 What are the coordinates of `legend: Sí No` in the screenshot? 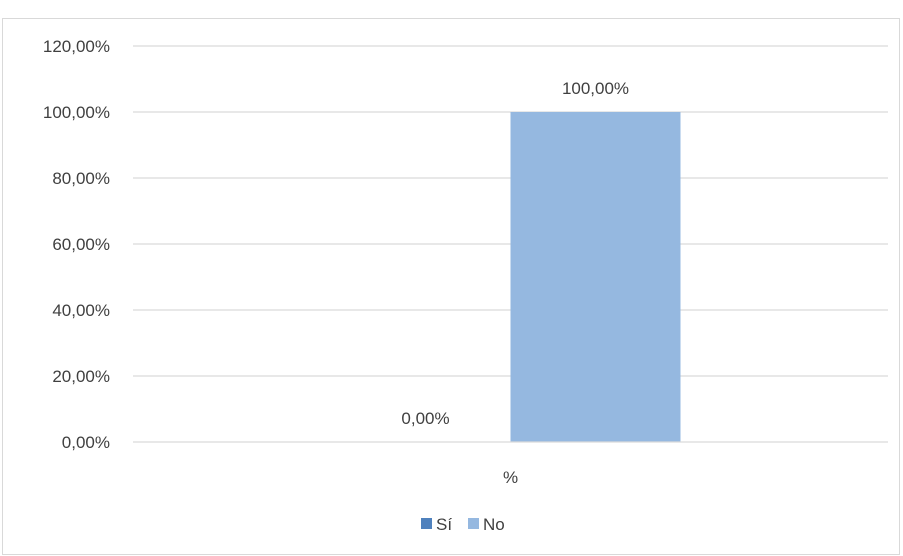 It's located at (463, 524).